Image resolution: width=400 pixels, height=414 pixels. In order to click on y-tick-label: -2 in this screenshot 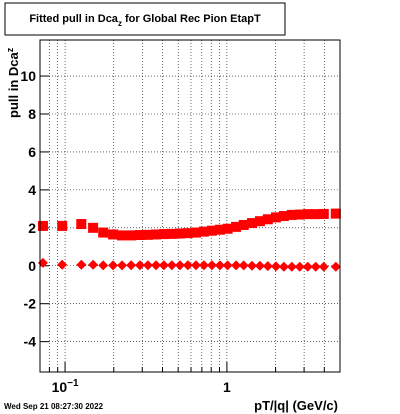, I will do `click(30, 304)`.